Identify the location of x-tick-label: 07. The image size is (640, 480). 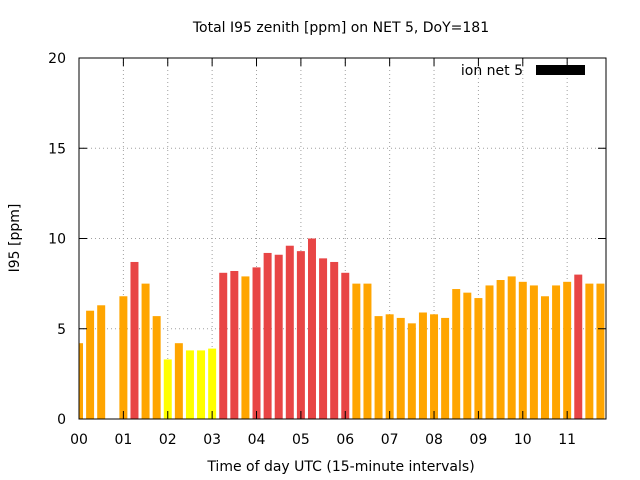
(390, 440).